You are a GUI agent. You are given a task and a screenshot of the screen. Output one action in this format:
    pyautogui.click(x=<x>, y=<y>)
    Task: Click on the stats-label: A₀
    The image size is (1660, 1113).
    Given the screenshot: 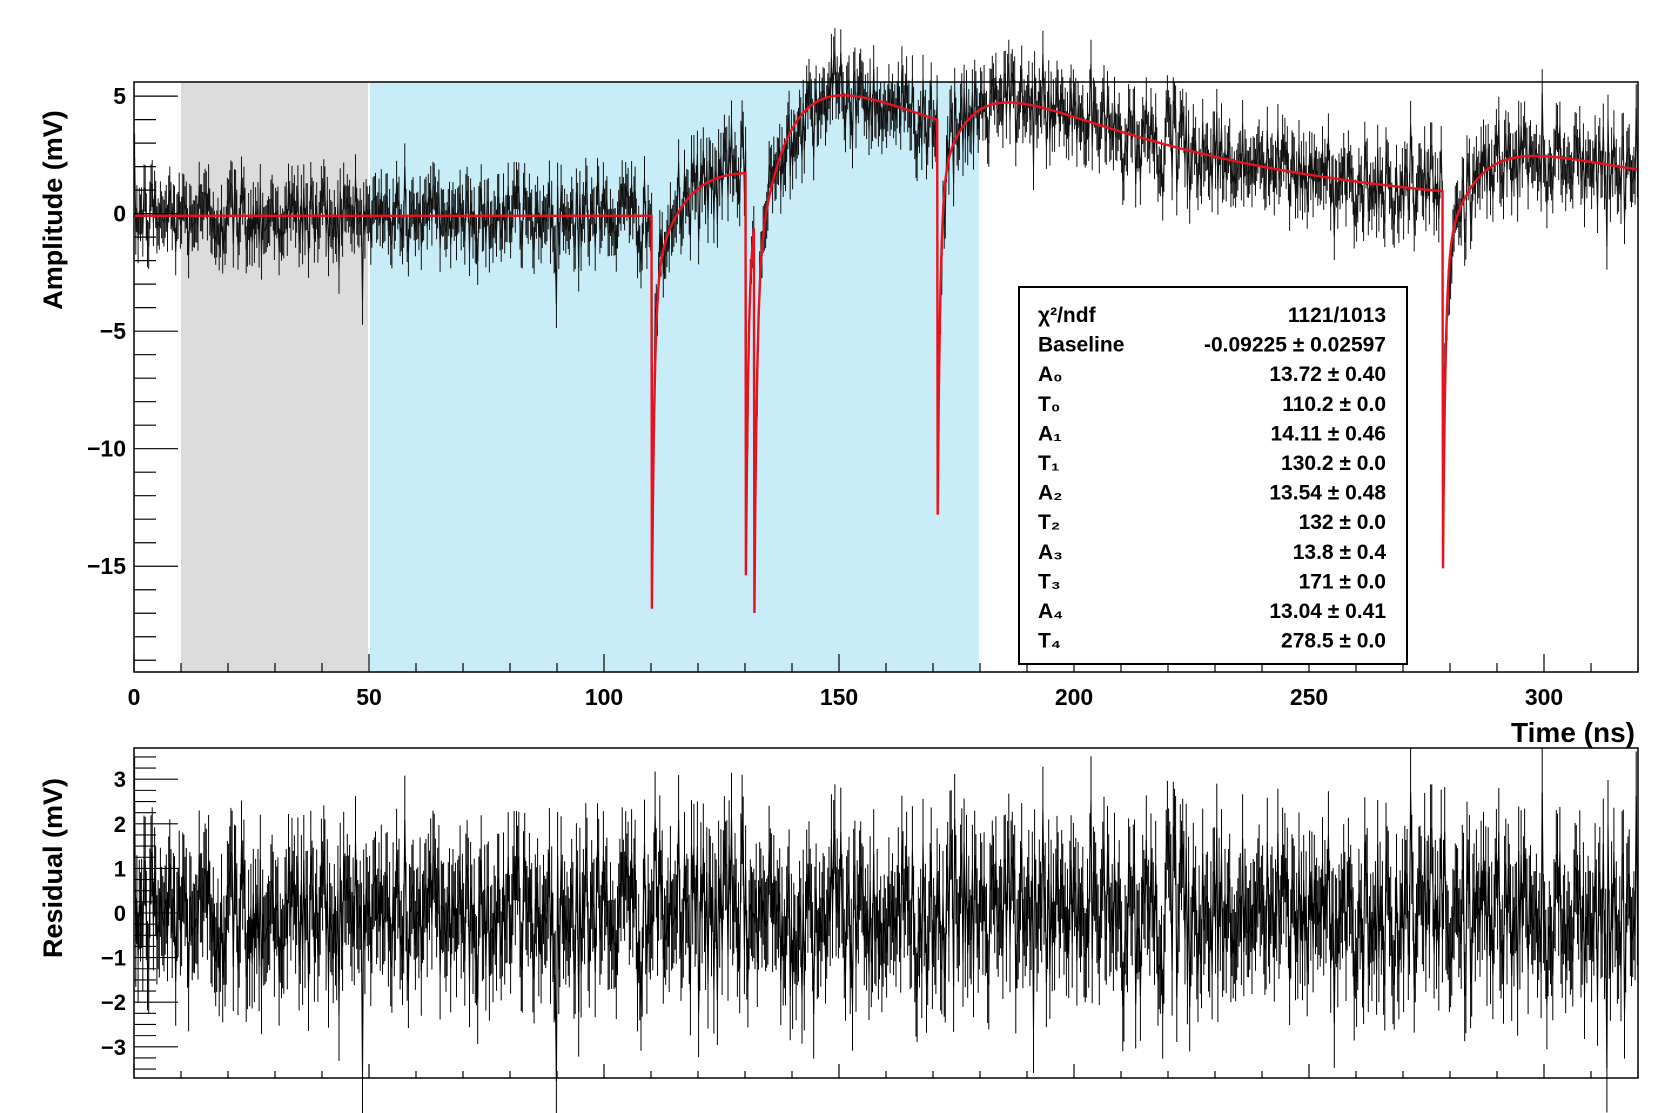 What is the action you would take?
    pyautogui.click(x=1050, y=374)
    